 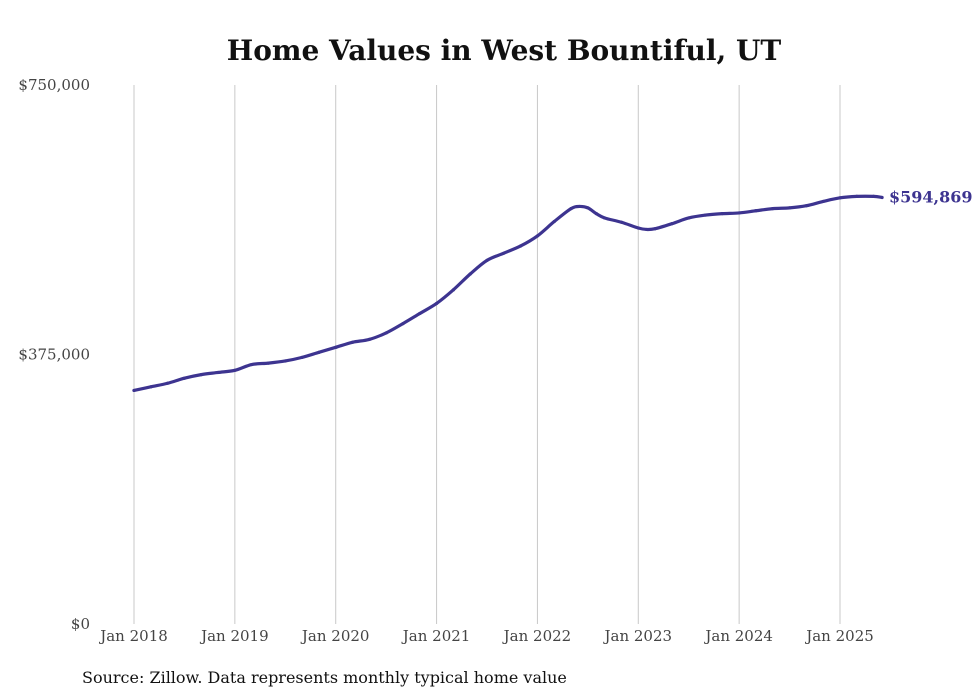 I want to click on y-axis: $0 $375,000 $750,000, so click(x=54, y=354).